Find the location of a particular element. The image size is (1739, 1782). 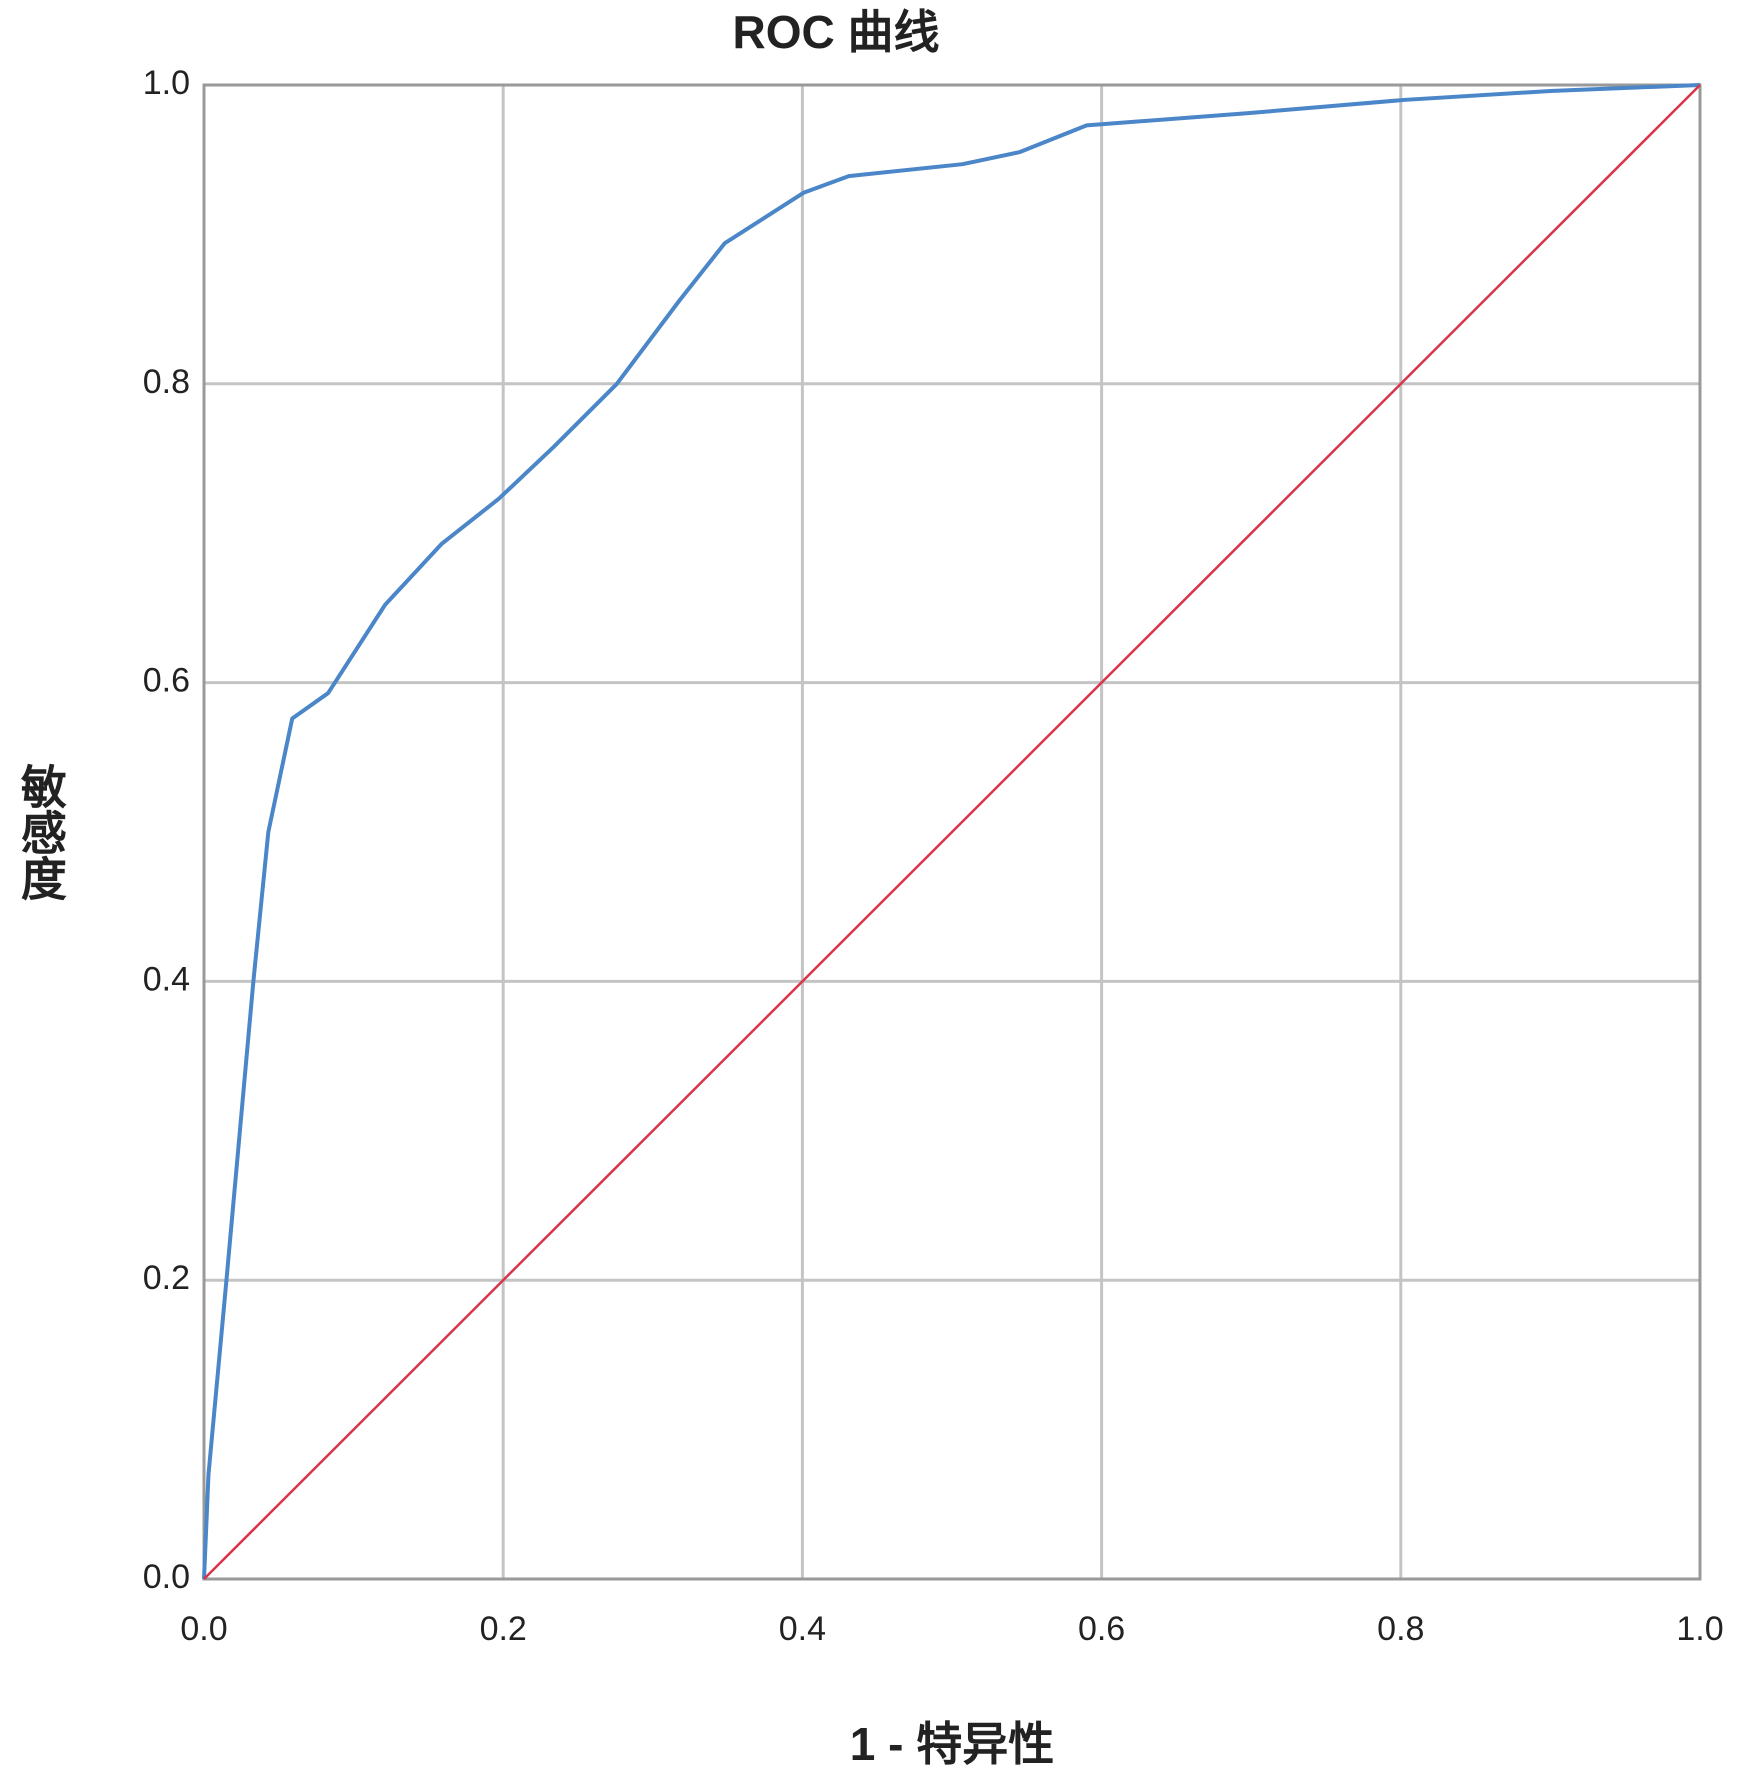

x-tick-label: 0.8 is located at coordinates (1400, 1629).